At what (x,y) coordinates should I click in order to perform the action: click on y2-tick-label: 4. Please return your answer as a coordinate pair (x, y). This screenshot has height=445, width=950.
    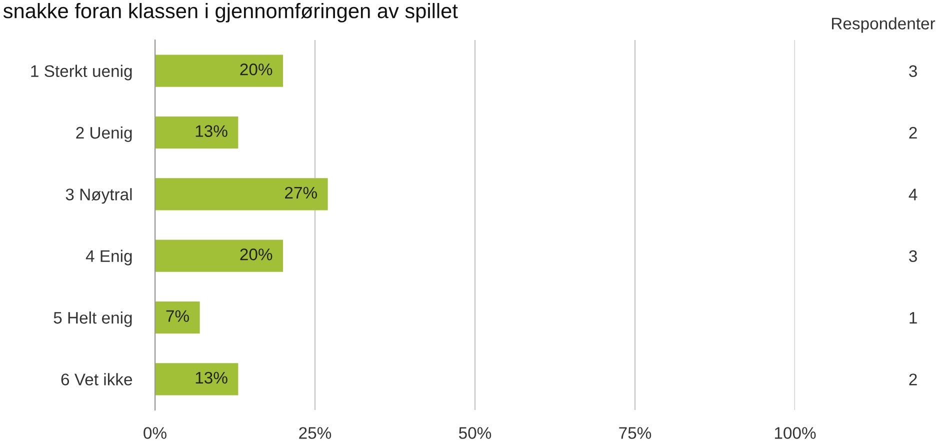
    Looking at the image, I should click on (913, 194).